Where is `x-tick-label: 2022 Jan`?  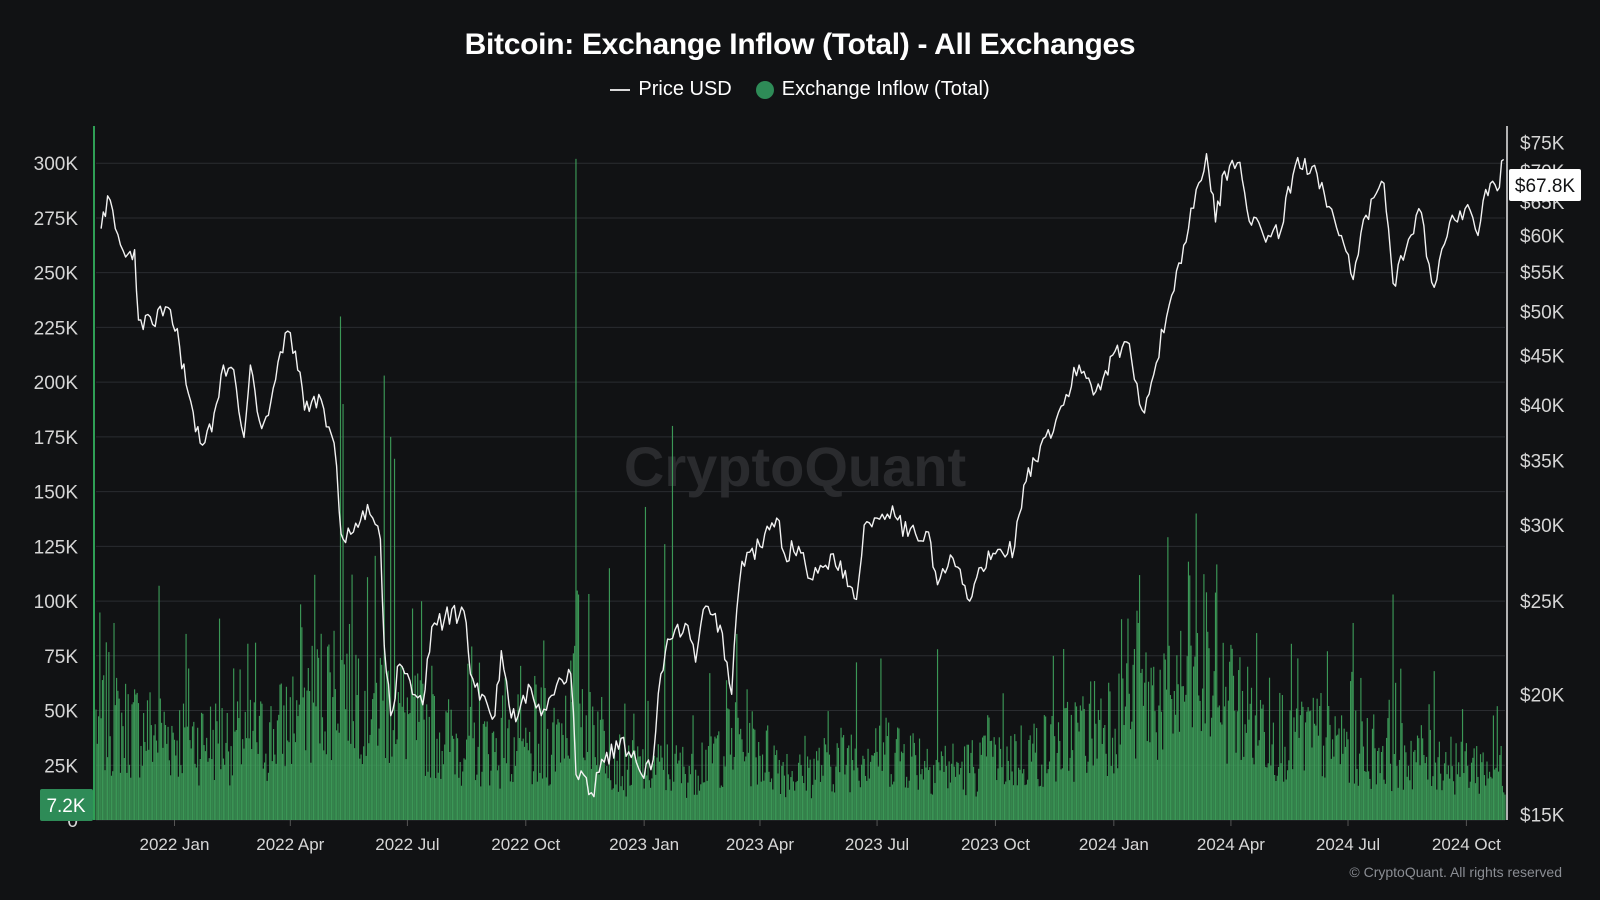
x-tick-label: 2022 Jan is located at coordinates (175, 844).